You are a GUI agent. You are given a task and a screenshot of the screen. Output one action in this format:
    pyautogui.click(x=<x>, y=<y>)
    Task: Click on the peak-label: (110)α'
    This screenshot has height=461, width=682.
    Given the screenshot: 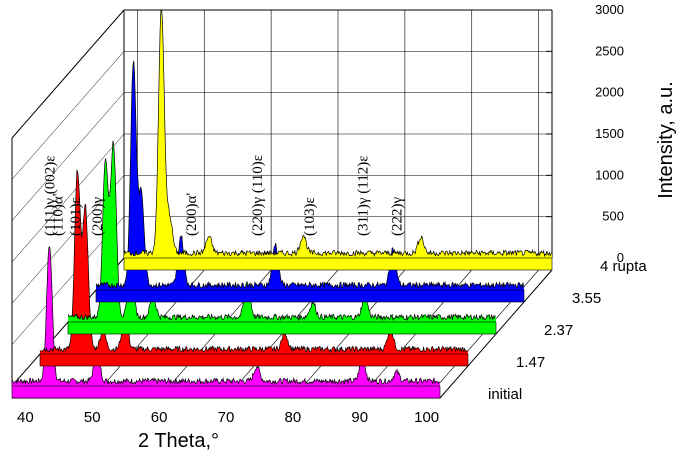 What is the action you would take?
    pyautogui.click(x=58, y=214)
    